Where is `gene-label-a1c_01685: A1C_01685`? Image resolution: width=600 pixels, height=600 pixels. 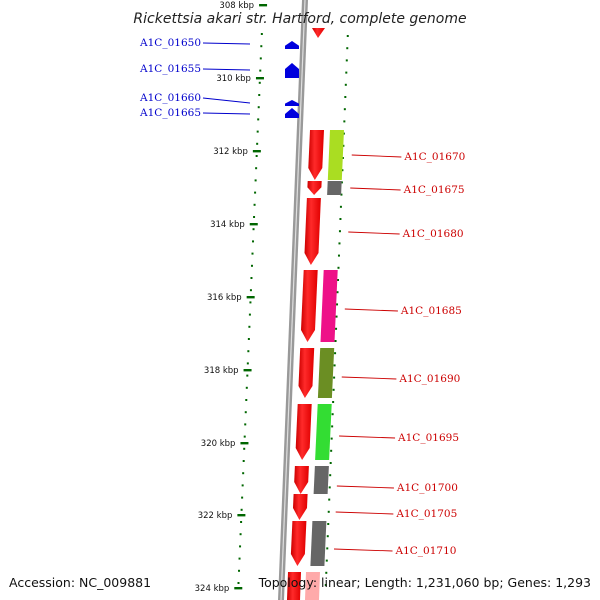
gene-label-a1c_01685: A1C_01685 is located at coordinates (431, 311).